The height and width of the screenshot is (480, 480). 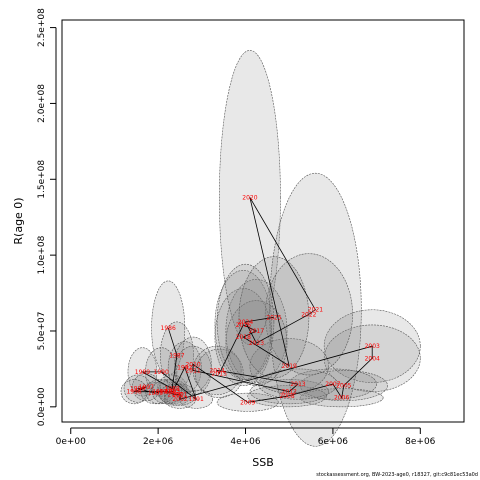 What do you see at coordinates (133, 392) in the screenshot?
I see `year-label-1998: 1998` at bounding box center [133, 392].